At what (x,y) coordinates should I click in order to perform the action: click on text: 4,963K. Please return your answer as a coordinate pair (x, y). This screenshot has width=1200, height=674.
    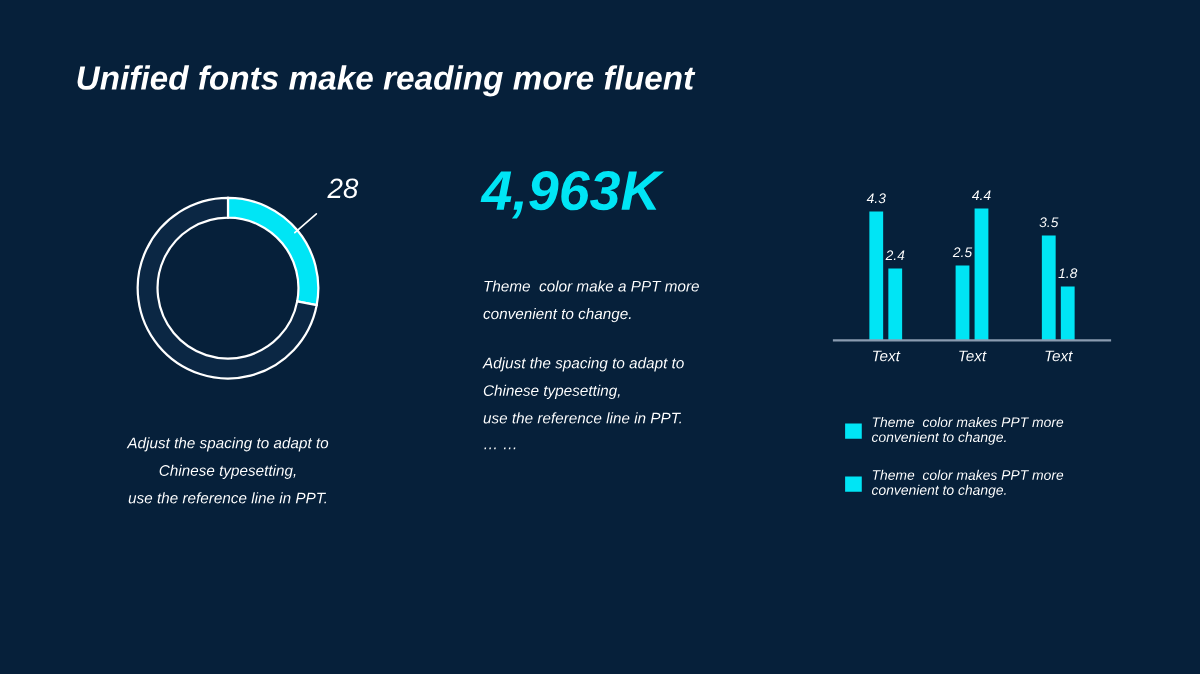
    Looking at the image, I should click on (572, 195).